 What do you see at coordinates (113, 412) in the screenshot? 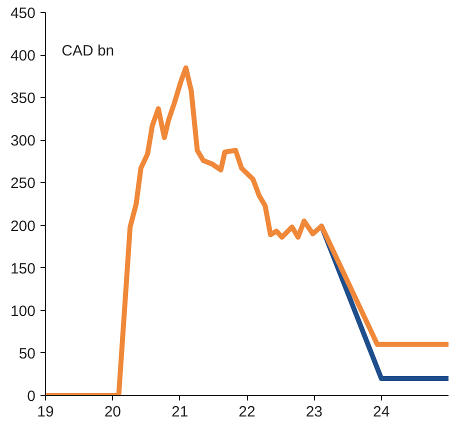
I see `x-tick-label: 20` at bounding box center [113, 412].